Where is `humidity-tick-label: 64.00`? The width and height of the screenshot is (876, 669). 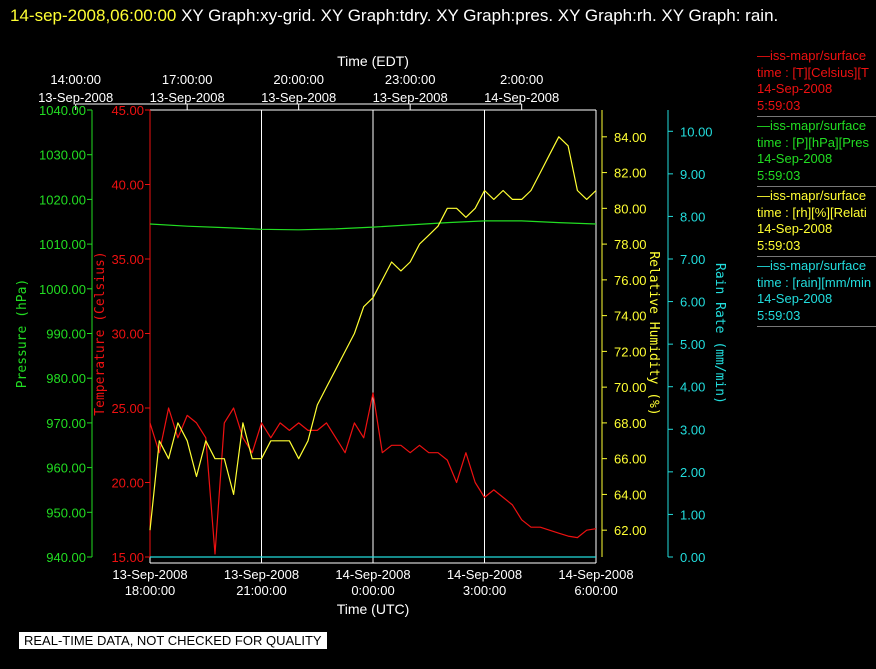
humidity-tick-label: 64.00 is located at coordinates (630, 494).